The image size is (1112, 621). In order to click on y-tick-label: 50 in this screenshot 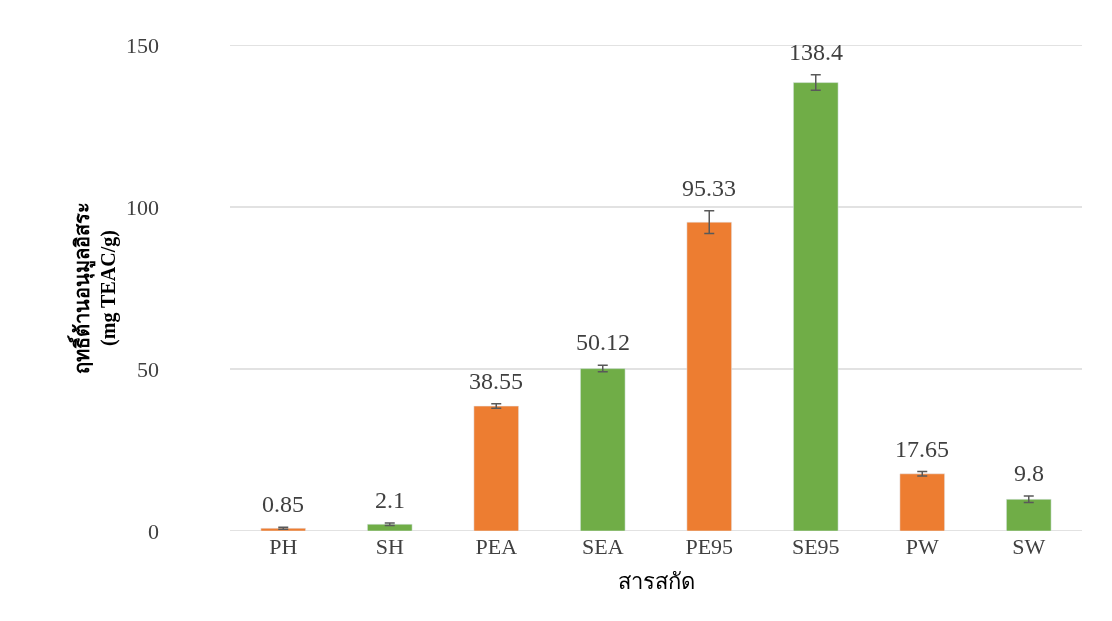, I will do `click(148, 369)`.